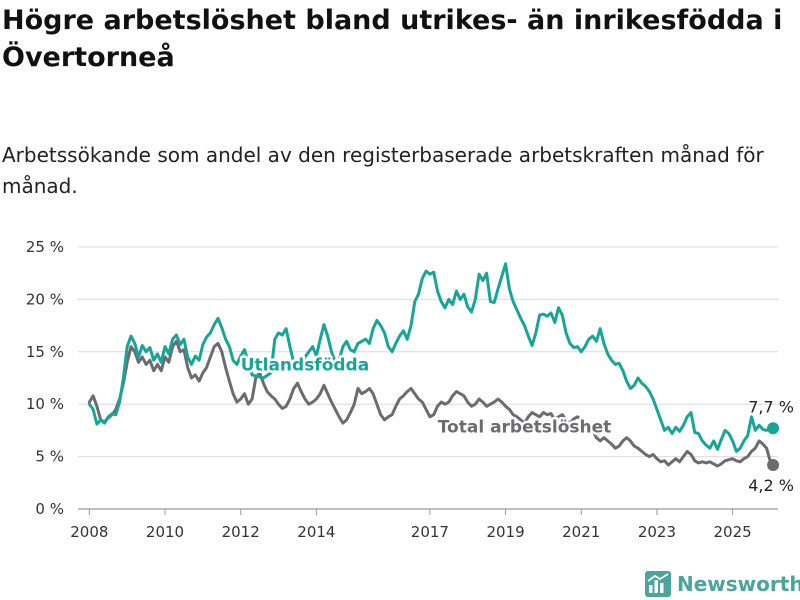 This screenshot has height=600, width=800. I want to click on y-tick-label: 20 %, so click(45, 299).